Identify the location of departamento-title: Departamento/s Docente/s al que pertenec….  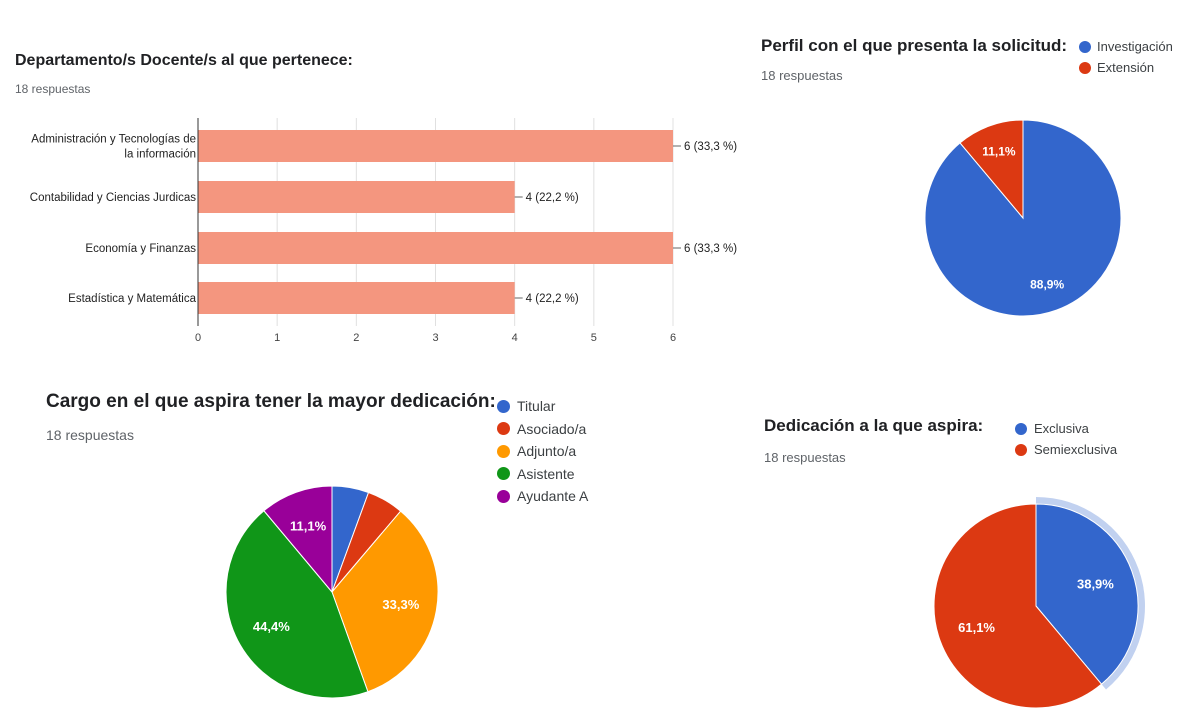
(184, 60).